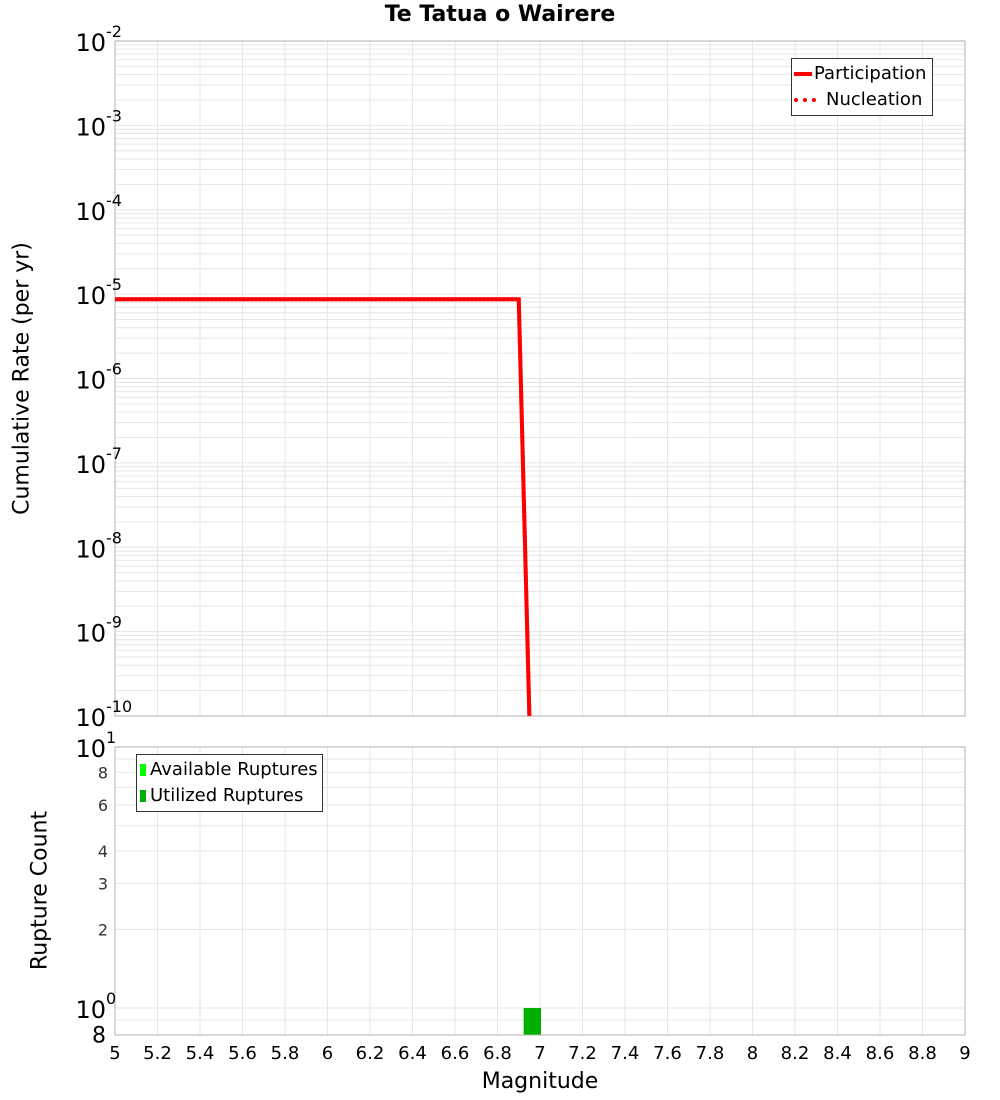 Image resolution: width=1000 pixels, height=1100 pixels. What do you see at coordinates (114, 31) in the screenshot?
I see `y-tick-exponent: -2` at bounding box center [114, 31].